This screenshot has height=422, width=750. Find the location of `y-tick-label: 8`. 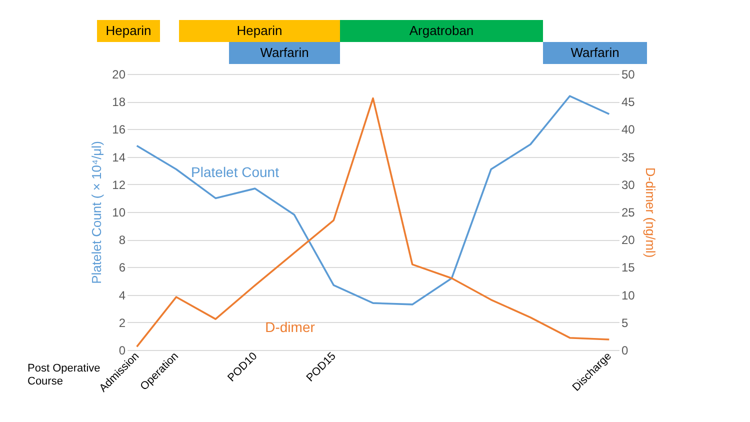

y-tick-label: 8 is located at coordinates (122, 240).